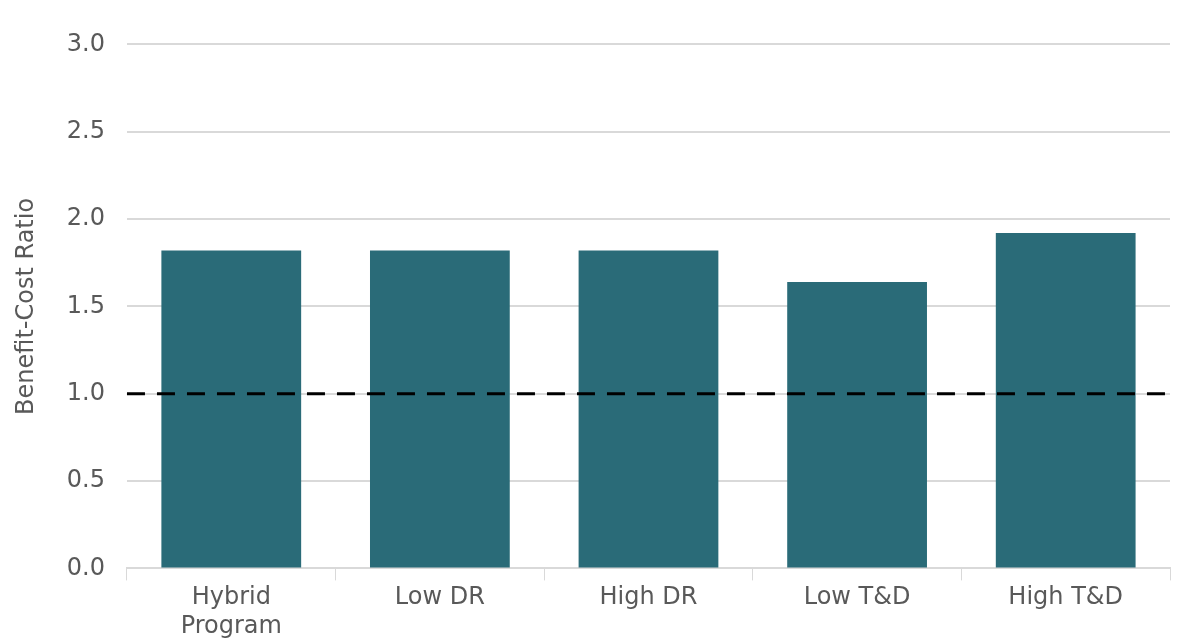 The width and height of the screenshot is (1180, 644). Describe the element at coordinates (24, 306) in the screenshot. I see `y-axis-title: Benefit-Cost Ratio` at that location.